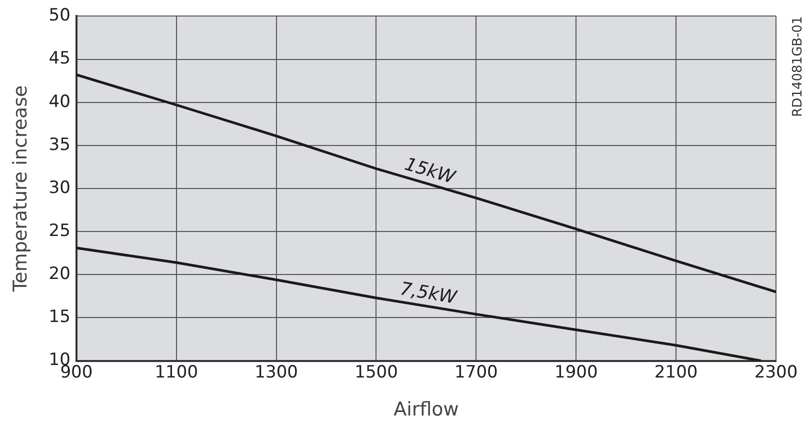  What do you see at coordinates (429, 293) in the screenshot?
I see `text: 7,5kW` at bounding box center [429, 293].